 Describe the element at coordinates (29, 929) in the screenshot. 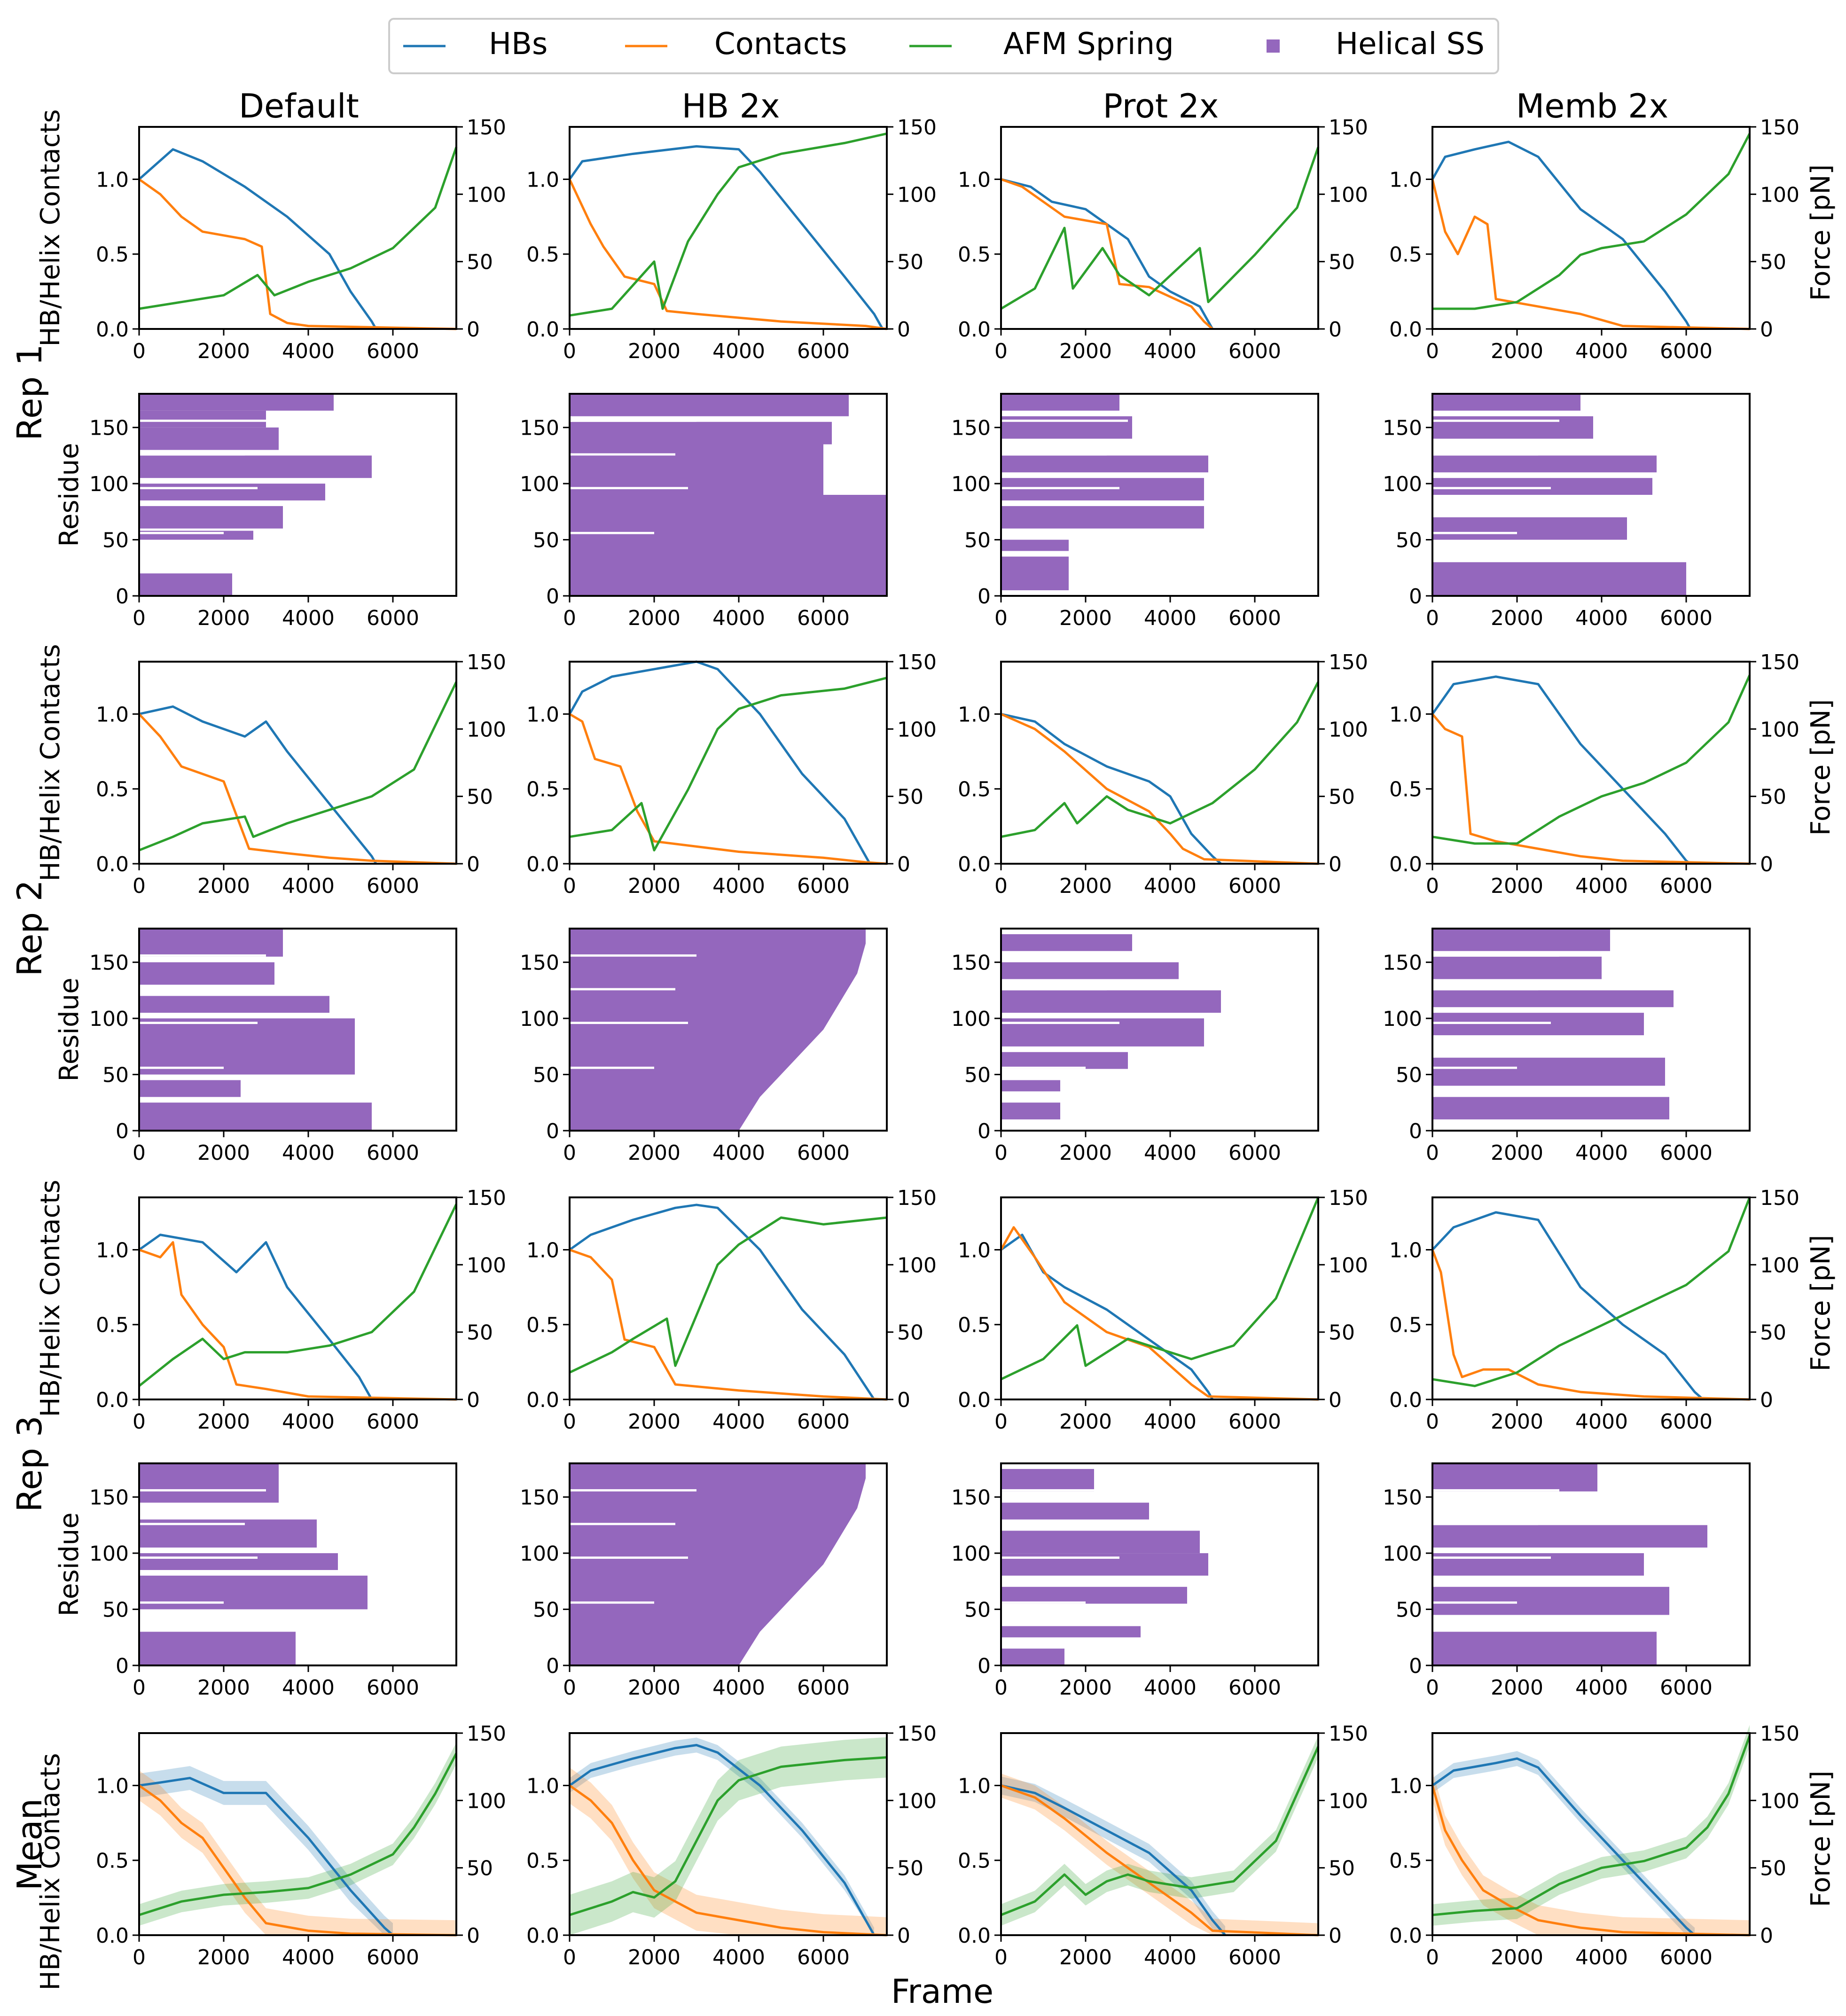

I see `row-label-rep2: Rep 2` at that location.